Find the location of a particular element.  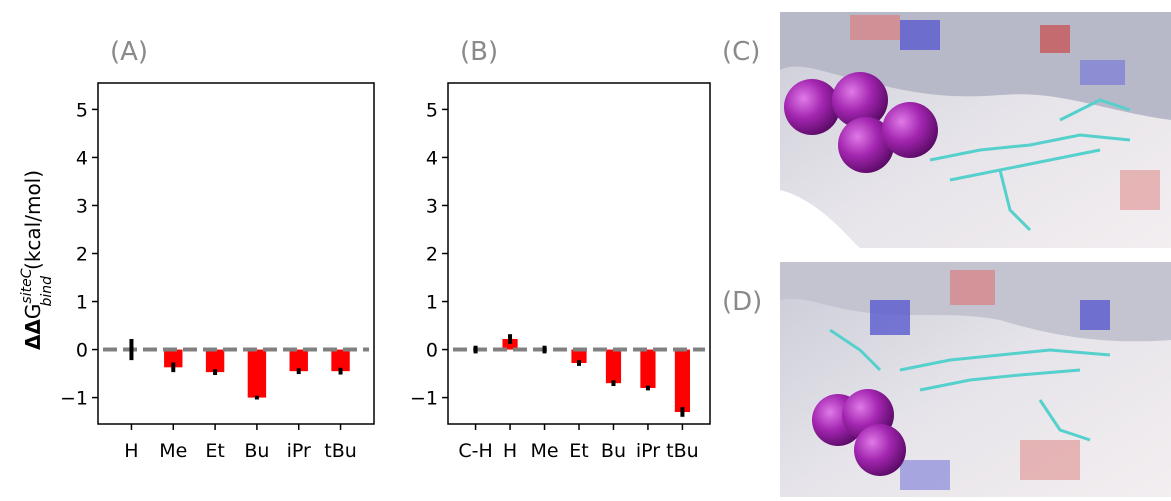

panel-label: (B) is located at coordinates (479, 52).